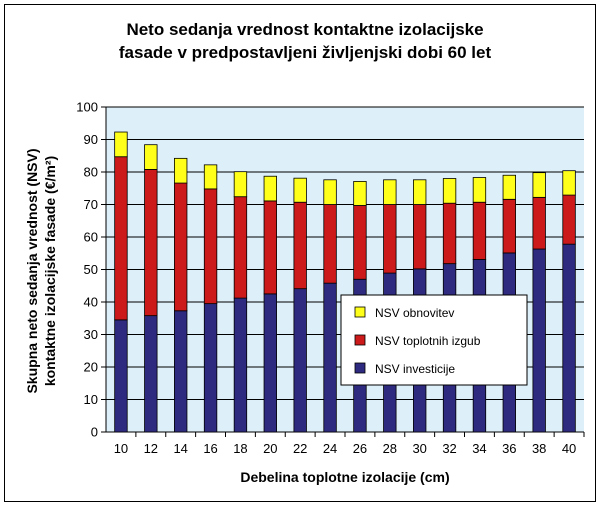 Image resolution: width=602 pixels, height=508 pixels. What do you see at coordinates (94, 432) in the screenshot?
I see `y-tick-label: 0` at bounding box center [94, 432].